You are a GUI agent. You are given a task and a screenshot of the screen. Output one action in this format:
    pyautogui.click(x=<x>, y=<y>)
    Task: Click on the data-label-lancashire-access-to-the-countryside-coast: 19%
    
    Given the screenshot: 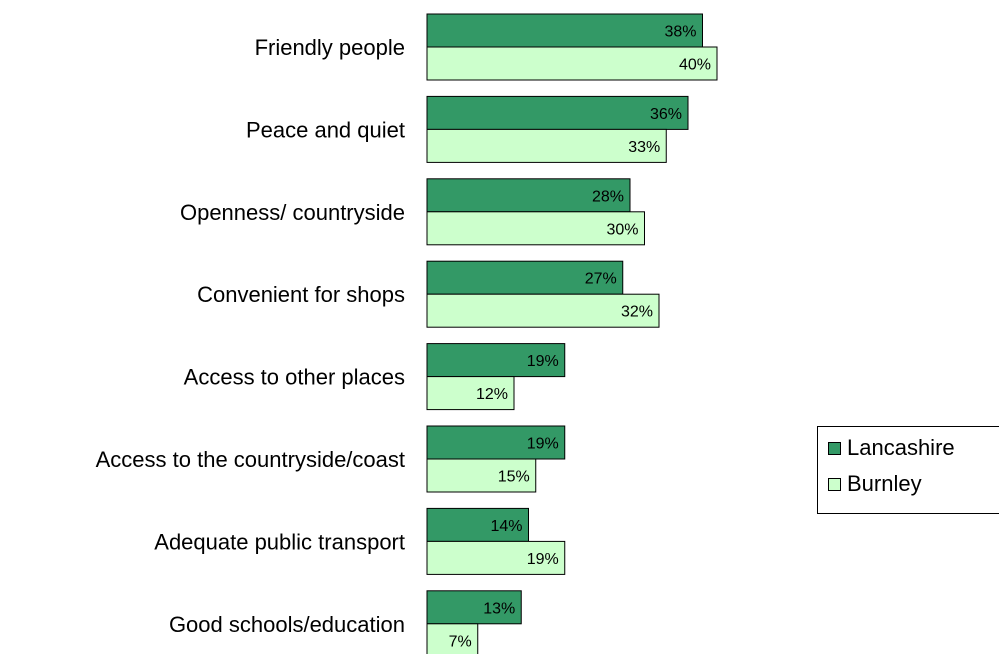 What is the action you would take?
    pyautogui.click(x=543, y=444)
    